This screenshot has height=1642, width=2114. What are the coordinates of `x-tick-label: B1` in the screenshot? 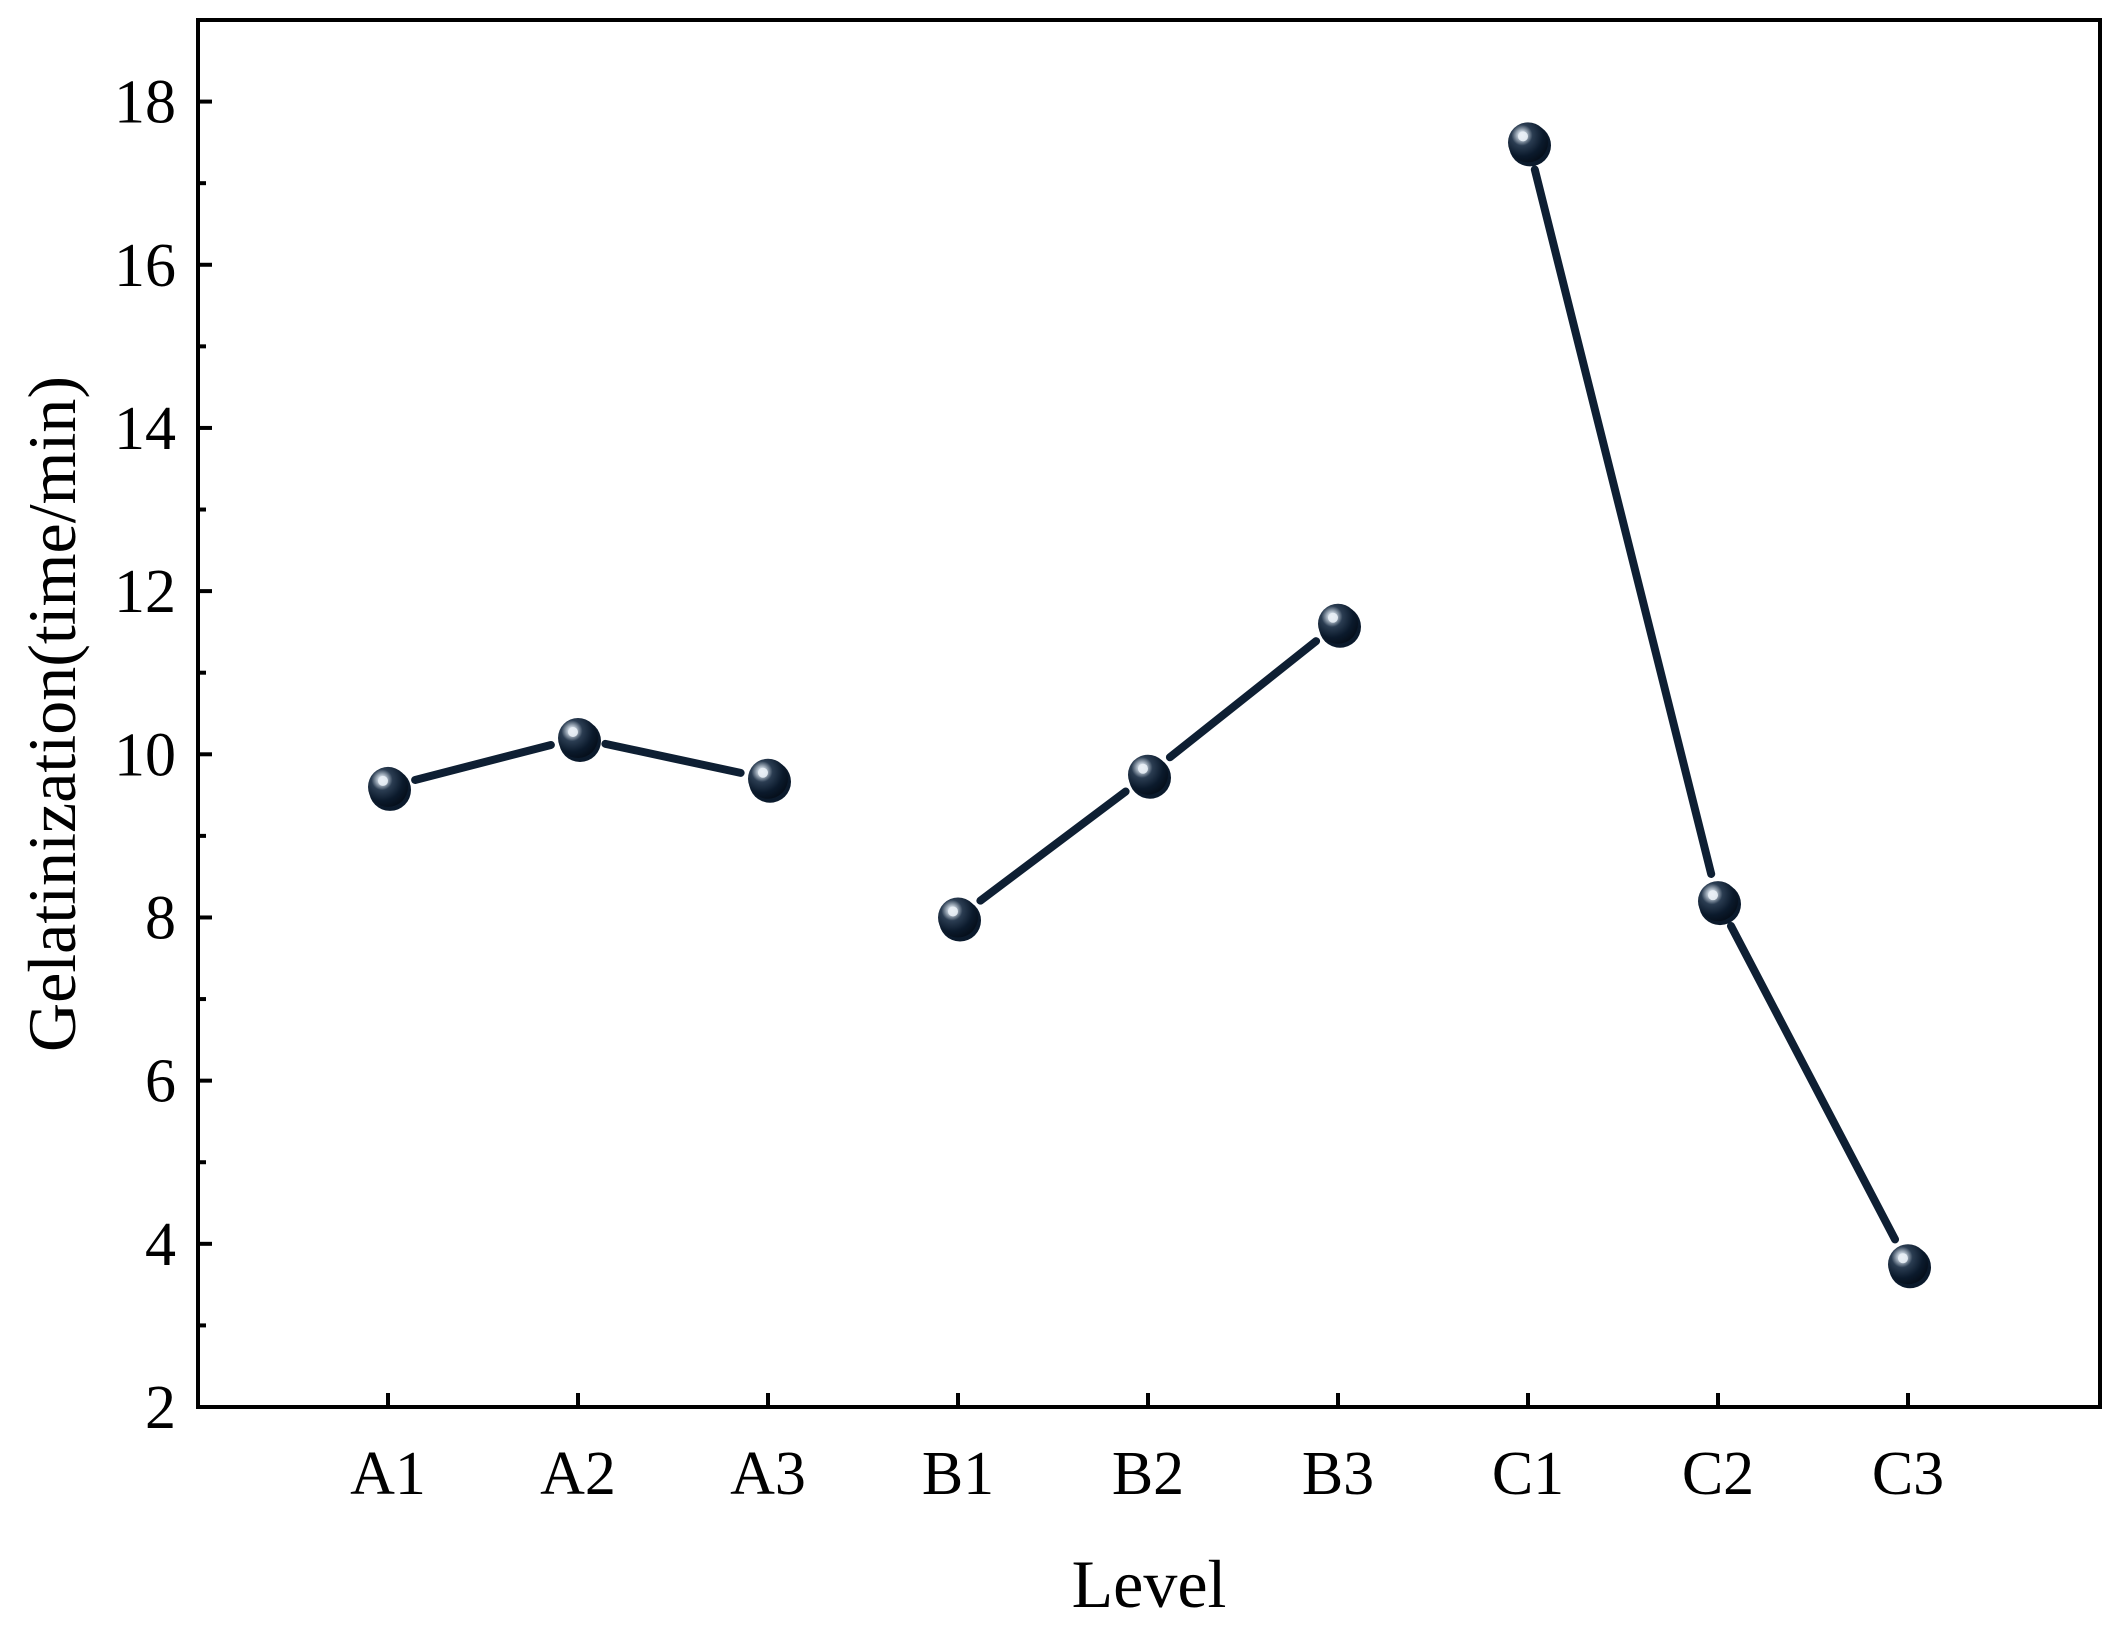 It's located at (958, 1474).